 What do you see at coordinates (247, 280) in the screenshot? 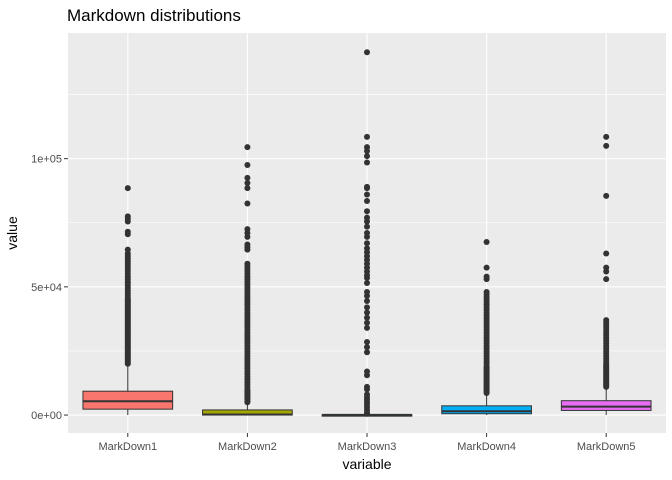
I see `box-MarkDown2` at bounding box center [247, 280].